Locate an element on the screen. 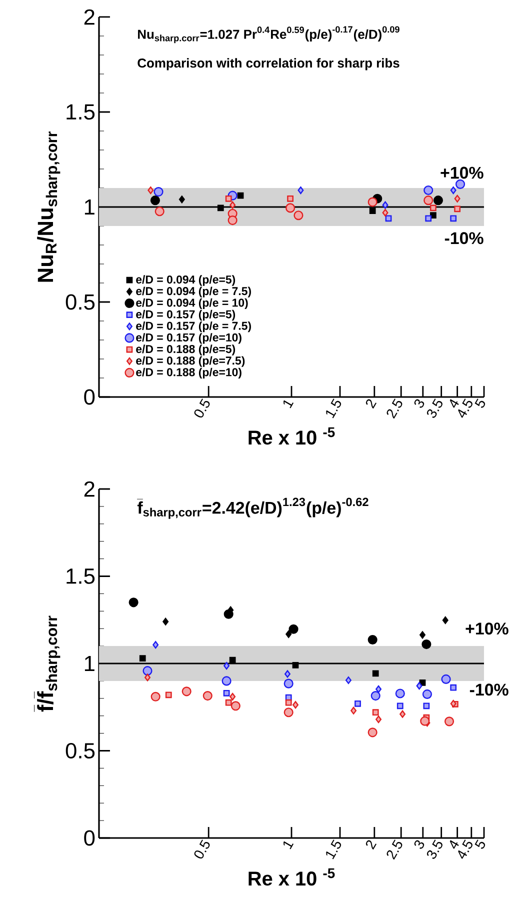 This screenshot has height=919, width=511. legend-label: e/D = 0.094 (p/e = 10) is located at coordinates (192, 304).